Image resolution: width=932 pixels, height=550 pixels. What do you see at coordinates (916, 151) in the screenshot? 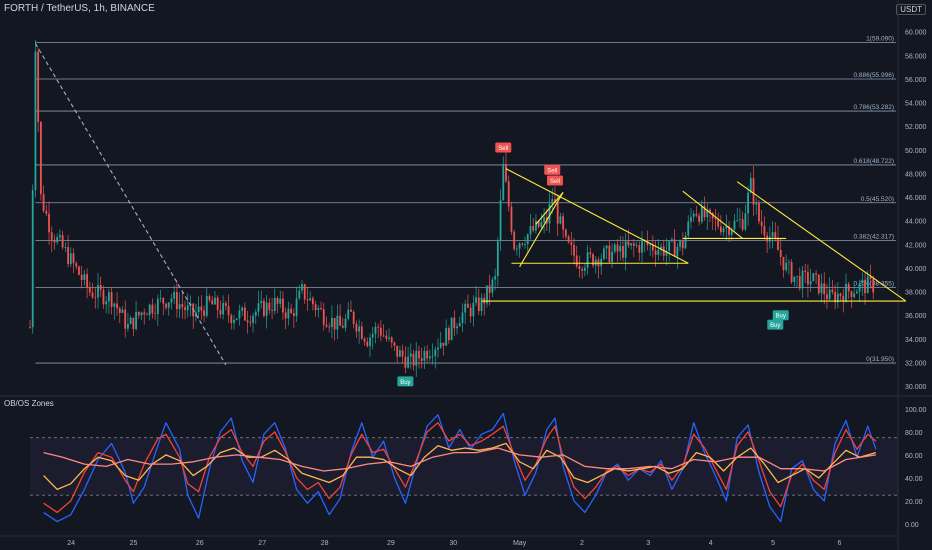
I see `price-tick-label: 50.000` at bounding box center [916, 151].